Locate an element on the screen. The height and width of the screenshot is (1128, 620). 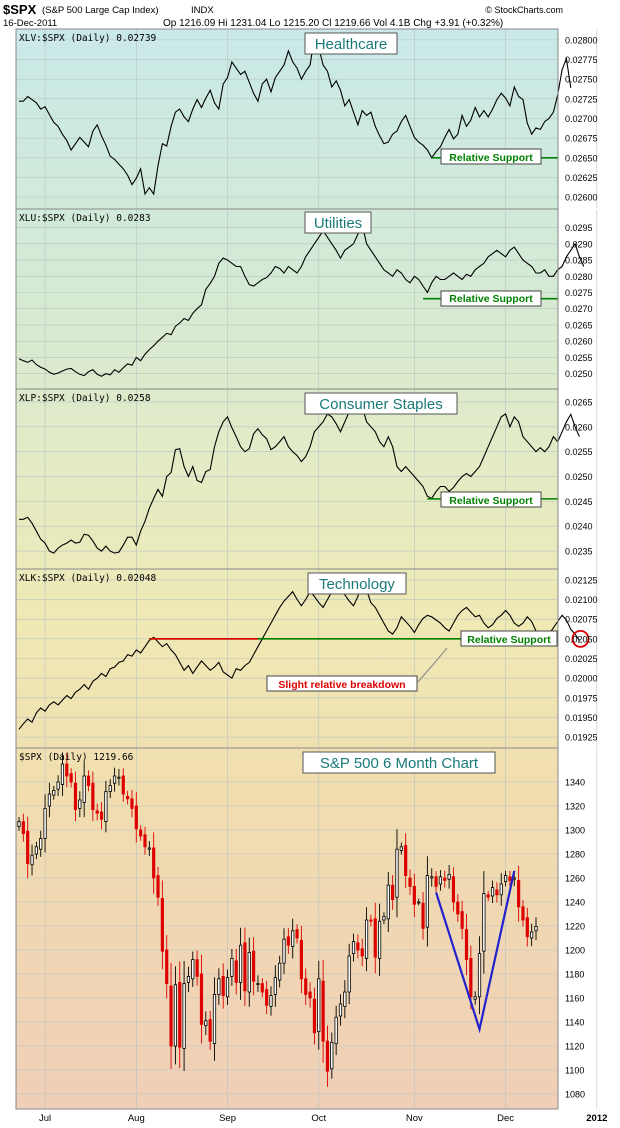
x-tick-label: Jul is located at coordinates (45, 1118).